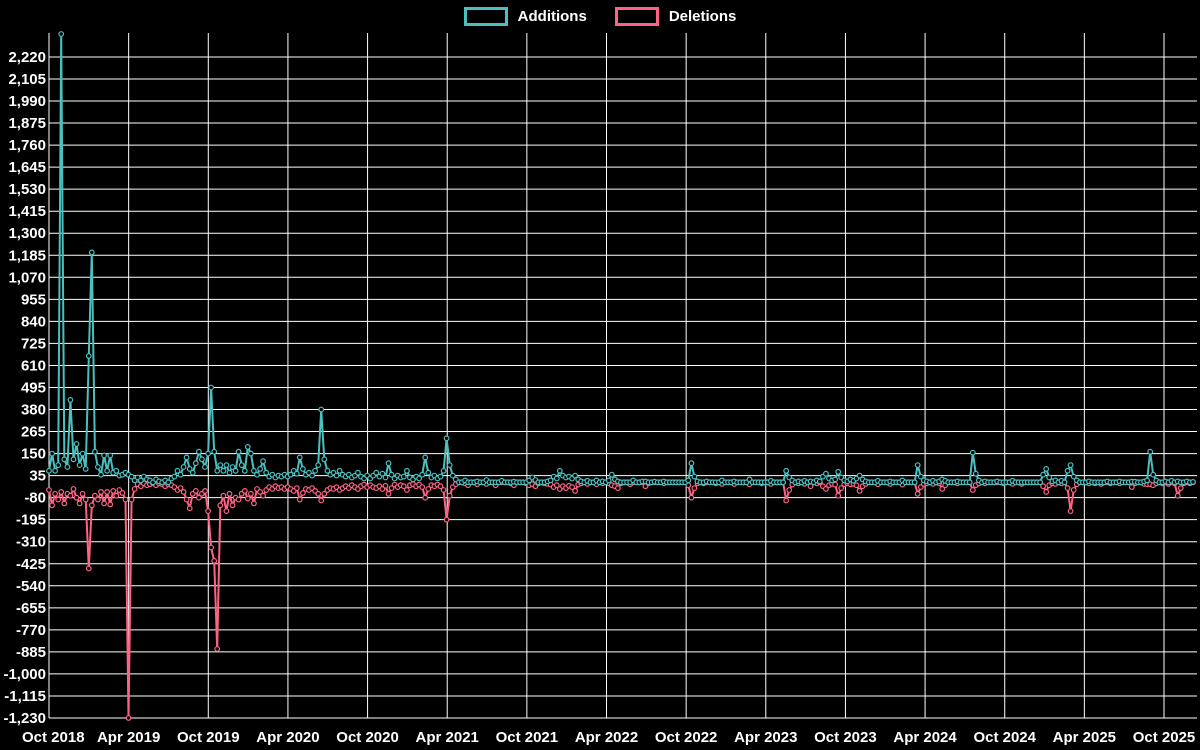  Describe the element at coordinates (485, 16) in the screenshot. I see `additions-swatch-icon` at that location.